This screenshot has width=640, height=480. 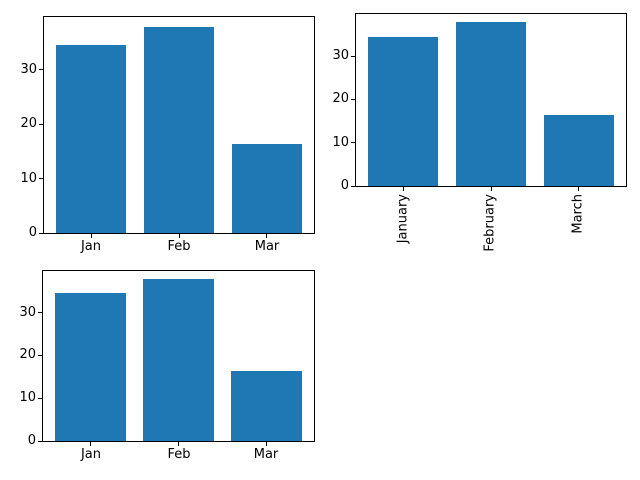 I want to click on x-tick-label: January, so click(x=402, y=219).